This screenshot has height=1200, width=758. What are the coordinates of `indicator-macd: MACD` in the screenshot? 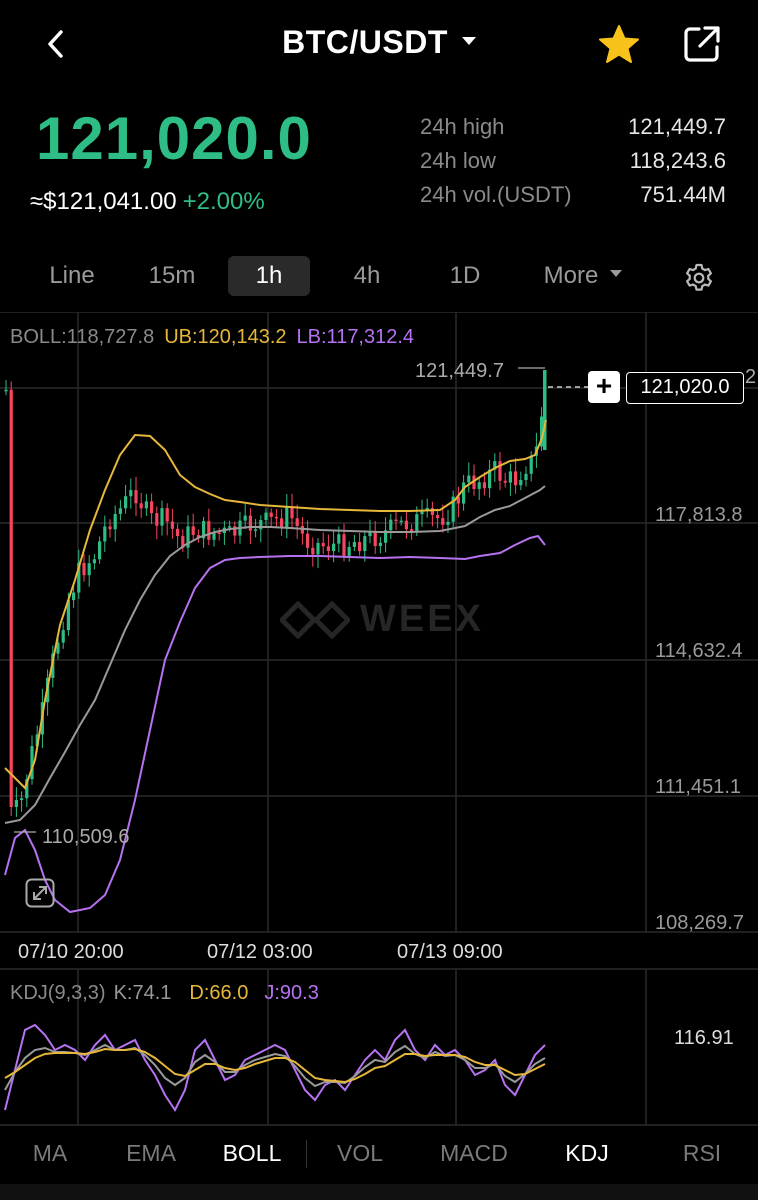 It's located at (474, 1153).